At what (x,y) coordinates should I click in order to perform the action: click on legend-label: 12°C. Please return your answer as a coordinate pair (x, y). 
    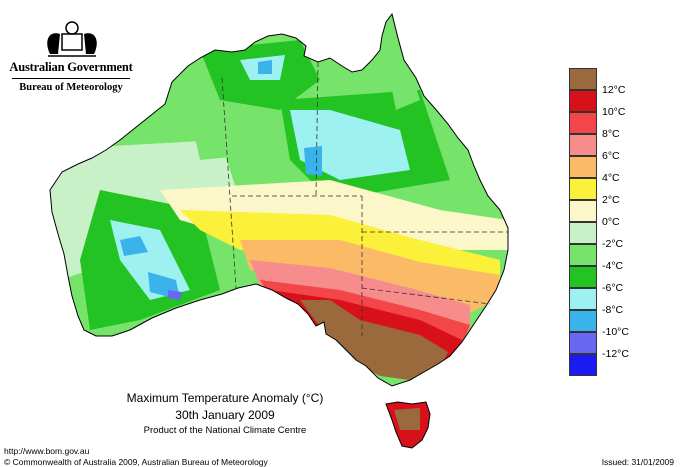
    Looking at the image, I should click on (614, 90).